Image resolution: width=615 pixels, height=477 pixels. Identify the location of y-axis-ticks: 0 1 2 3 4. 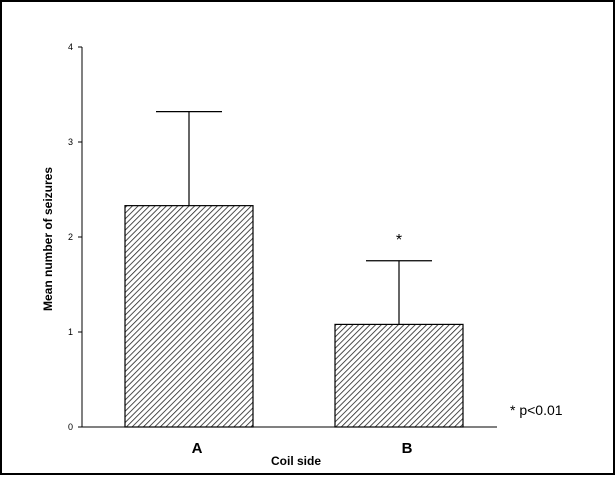
(75, 237).